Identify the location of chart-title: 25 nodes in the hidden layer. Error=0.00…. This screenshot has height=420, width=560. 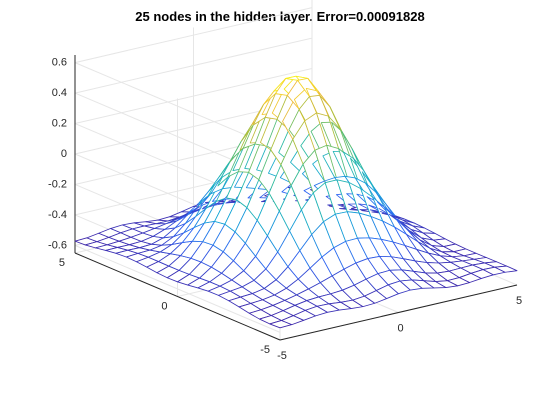
(280, 16).